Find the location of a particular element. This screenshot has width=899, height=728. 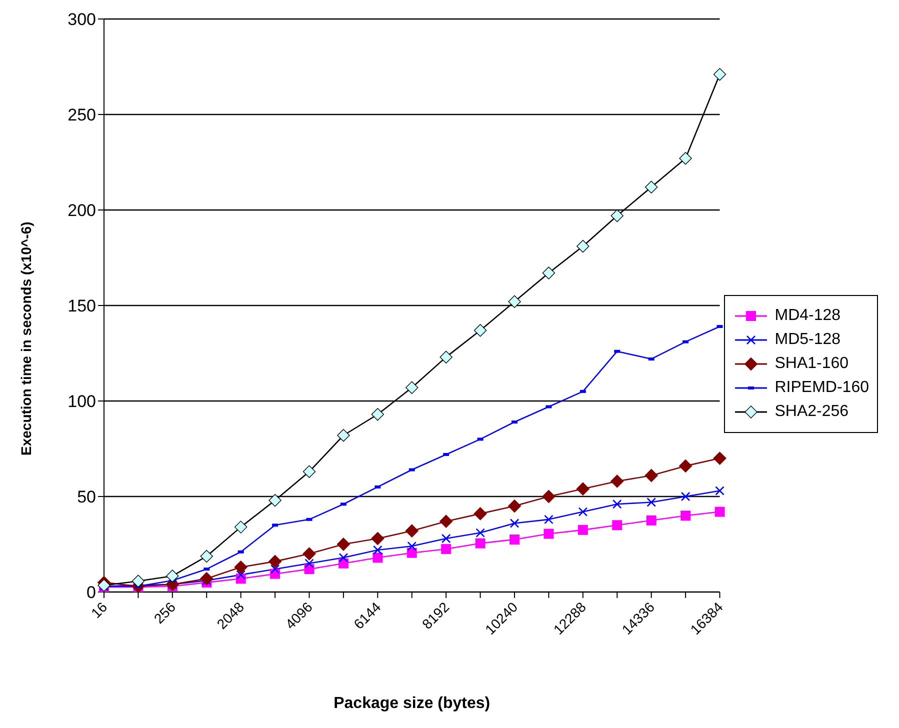

y-tick-label: 100 is located at coordinates (82, 402).